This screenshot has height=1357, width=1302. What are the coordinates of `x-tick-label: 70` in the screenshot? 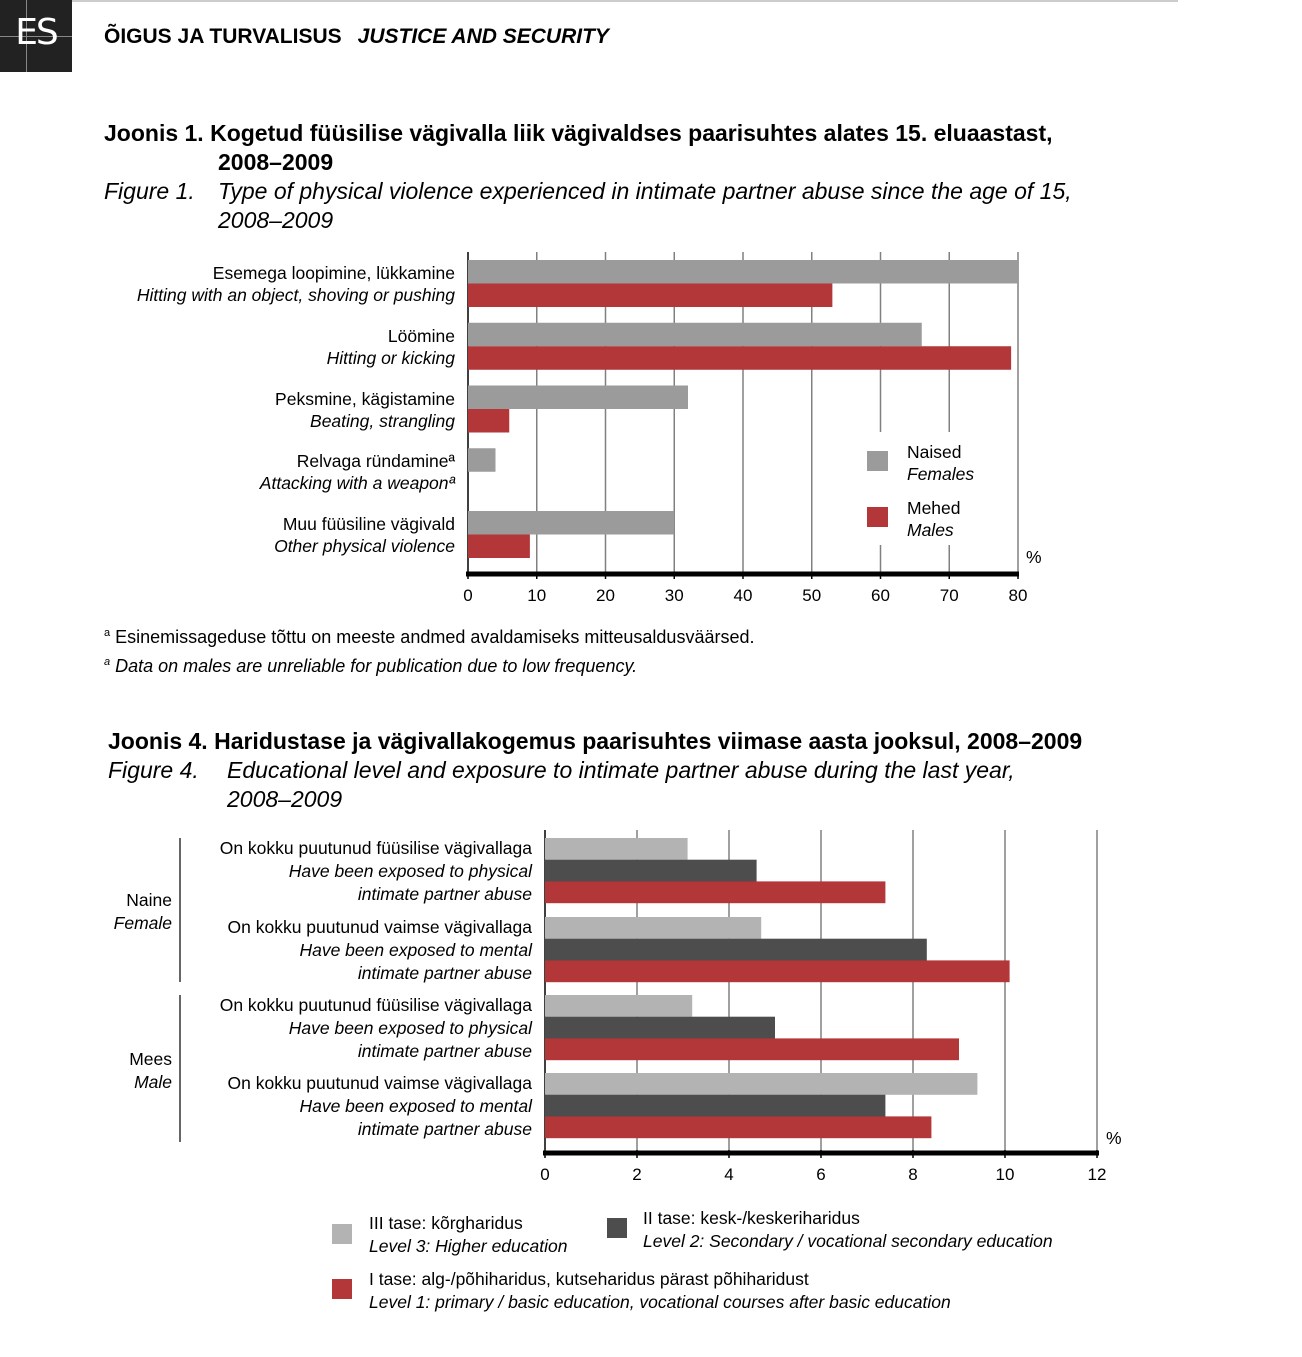 It's located at (949, 595).